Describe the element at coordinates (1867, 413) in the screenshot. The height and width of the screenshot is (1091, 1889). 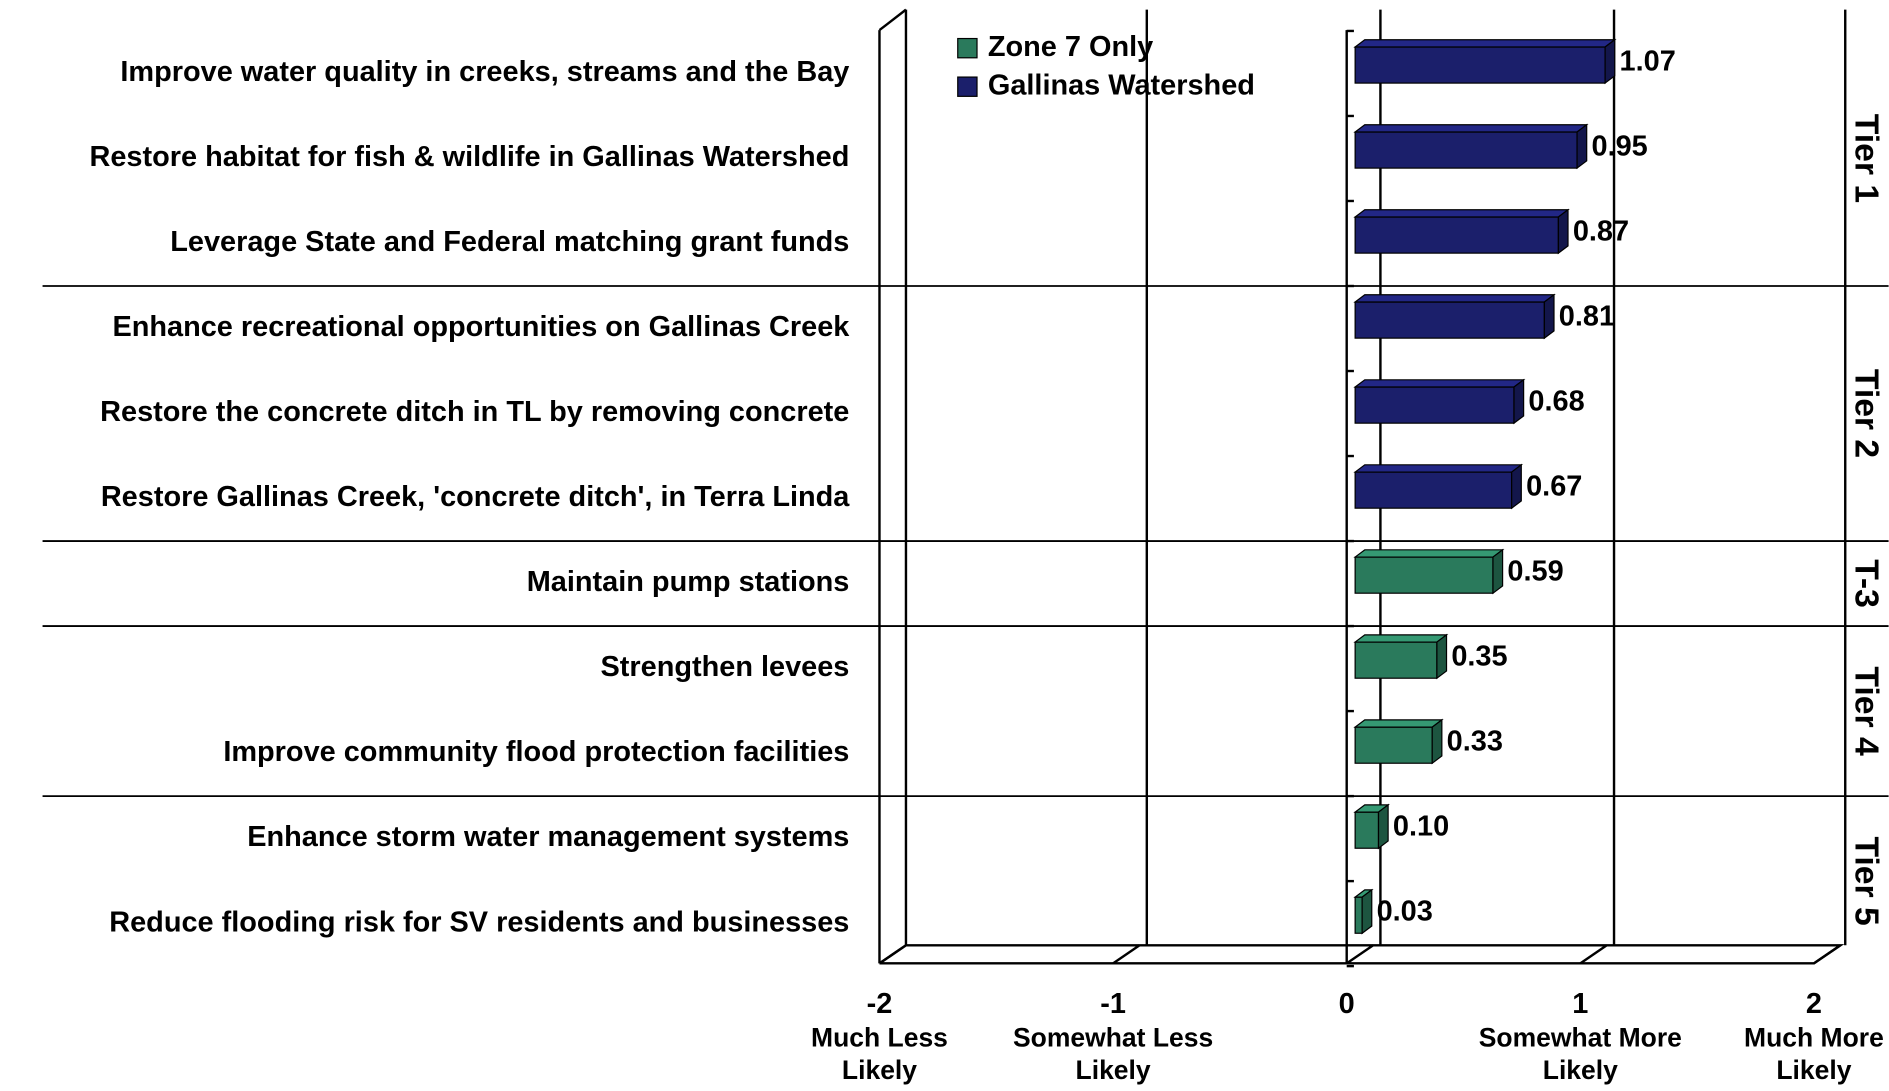
I see `tier-label: Tier 2` at that location.